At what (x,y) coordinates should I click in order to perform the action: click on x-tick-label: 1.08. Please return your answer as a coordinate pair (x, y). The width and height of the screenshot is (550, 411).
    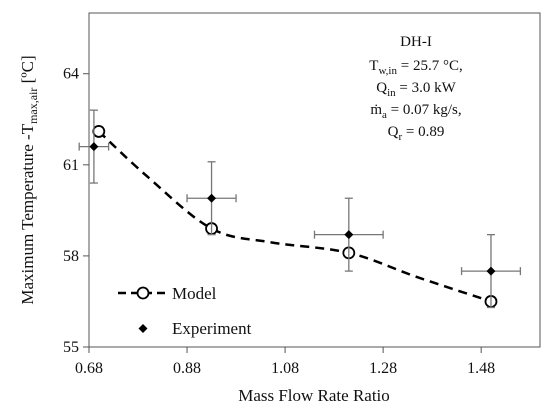
    Looking at the image, I should click on (285, 368).